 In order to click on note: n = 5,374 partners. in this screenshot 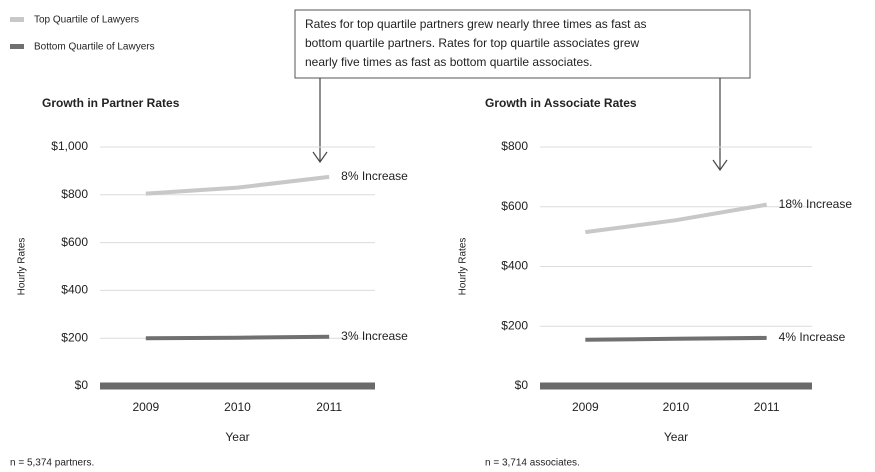, I will do `click(52, 463)`.